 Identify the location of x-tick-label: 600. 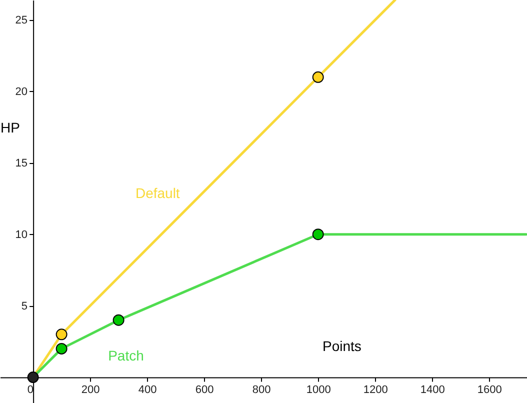
(204, 390).